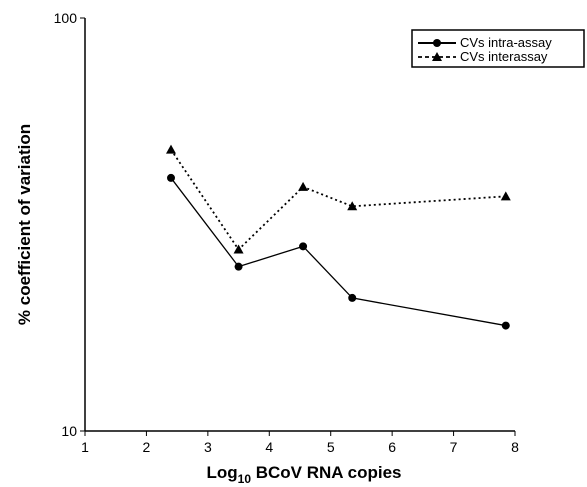 The width and height of the screenshot is (587, 487). What do you see at coordinates (437, 43) in the screenshot?
I see `legend-marker-circle` at bounding box center [437, 43].